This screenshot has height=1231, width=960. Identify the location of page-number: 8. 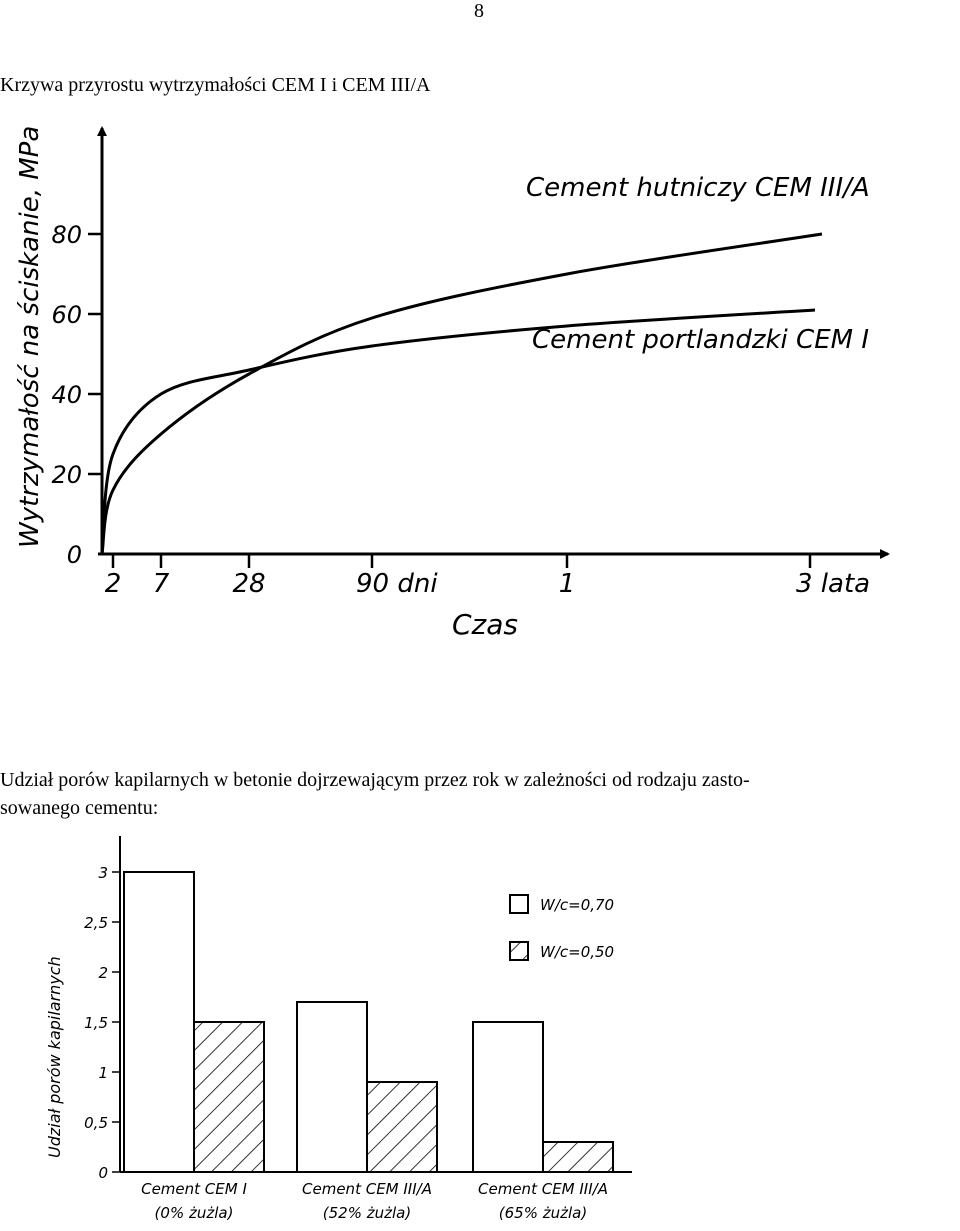
(479, 11).